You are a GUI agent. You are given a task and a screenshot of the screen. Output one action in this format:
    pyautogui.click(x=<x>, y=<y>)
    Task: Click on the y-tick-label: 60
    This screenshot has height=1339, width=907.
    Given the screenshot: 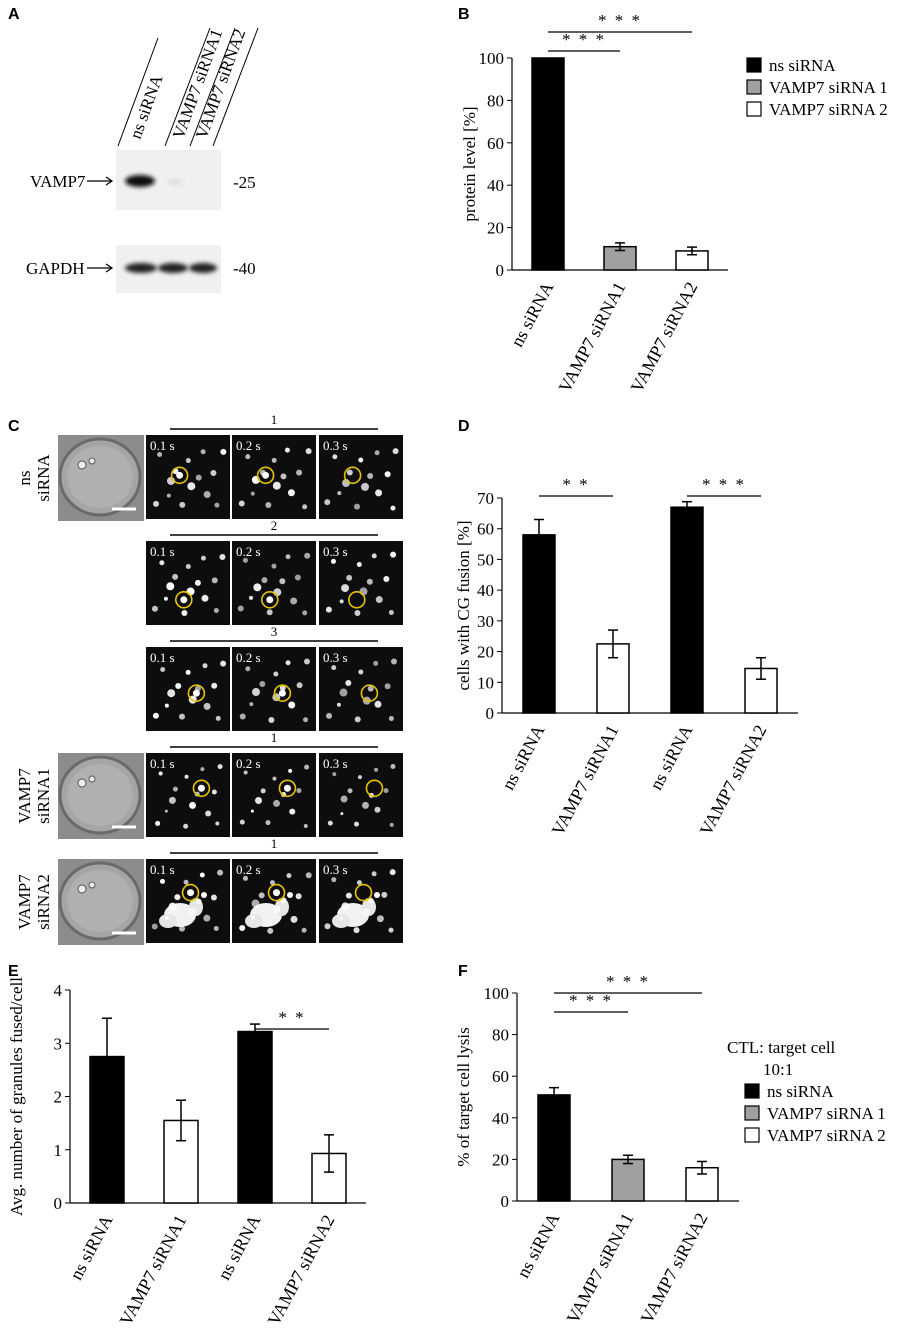 What is the action you would take?
    pyautogui.click(x=500, y=1076)
    